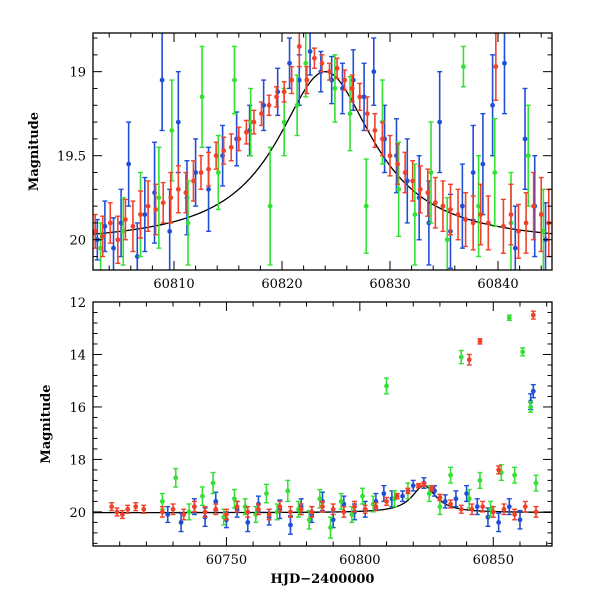 This screenshot has height=605, width=600. I want to click on y-tick-label: 20, so click(77, 241).